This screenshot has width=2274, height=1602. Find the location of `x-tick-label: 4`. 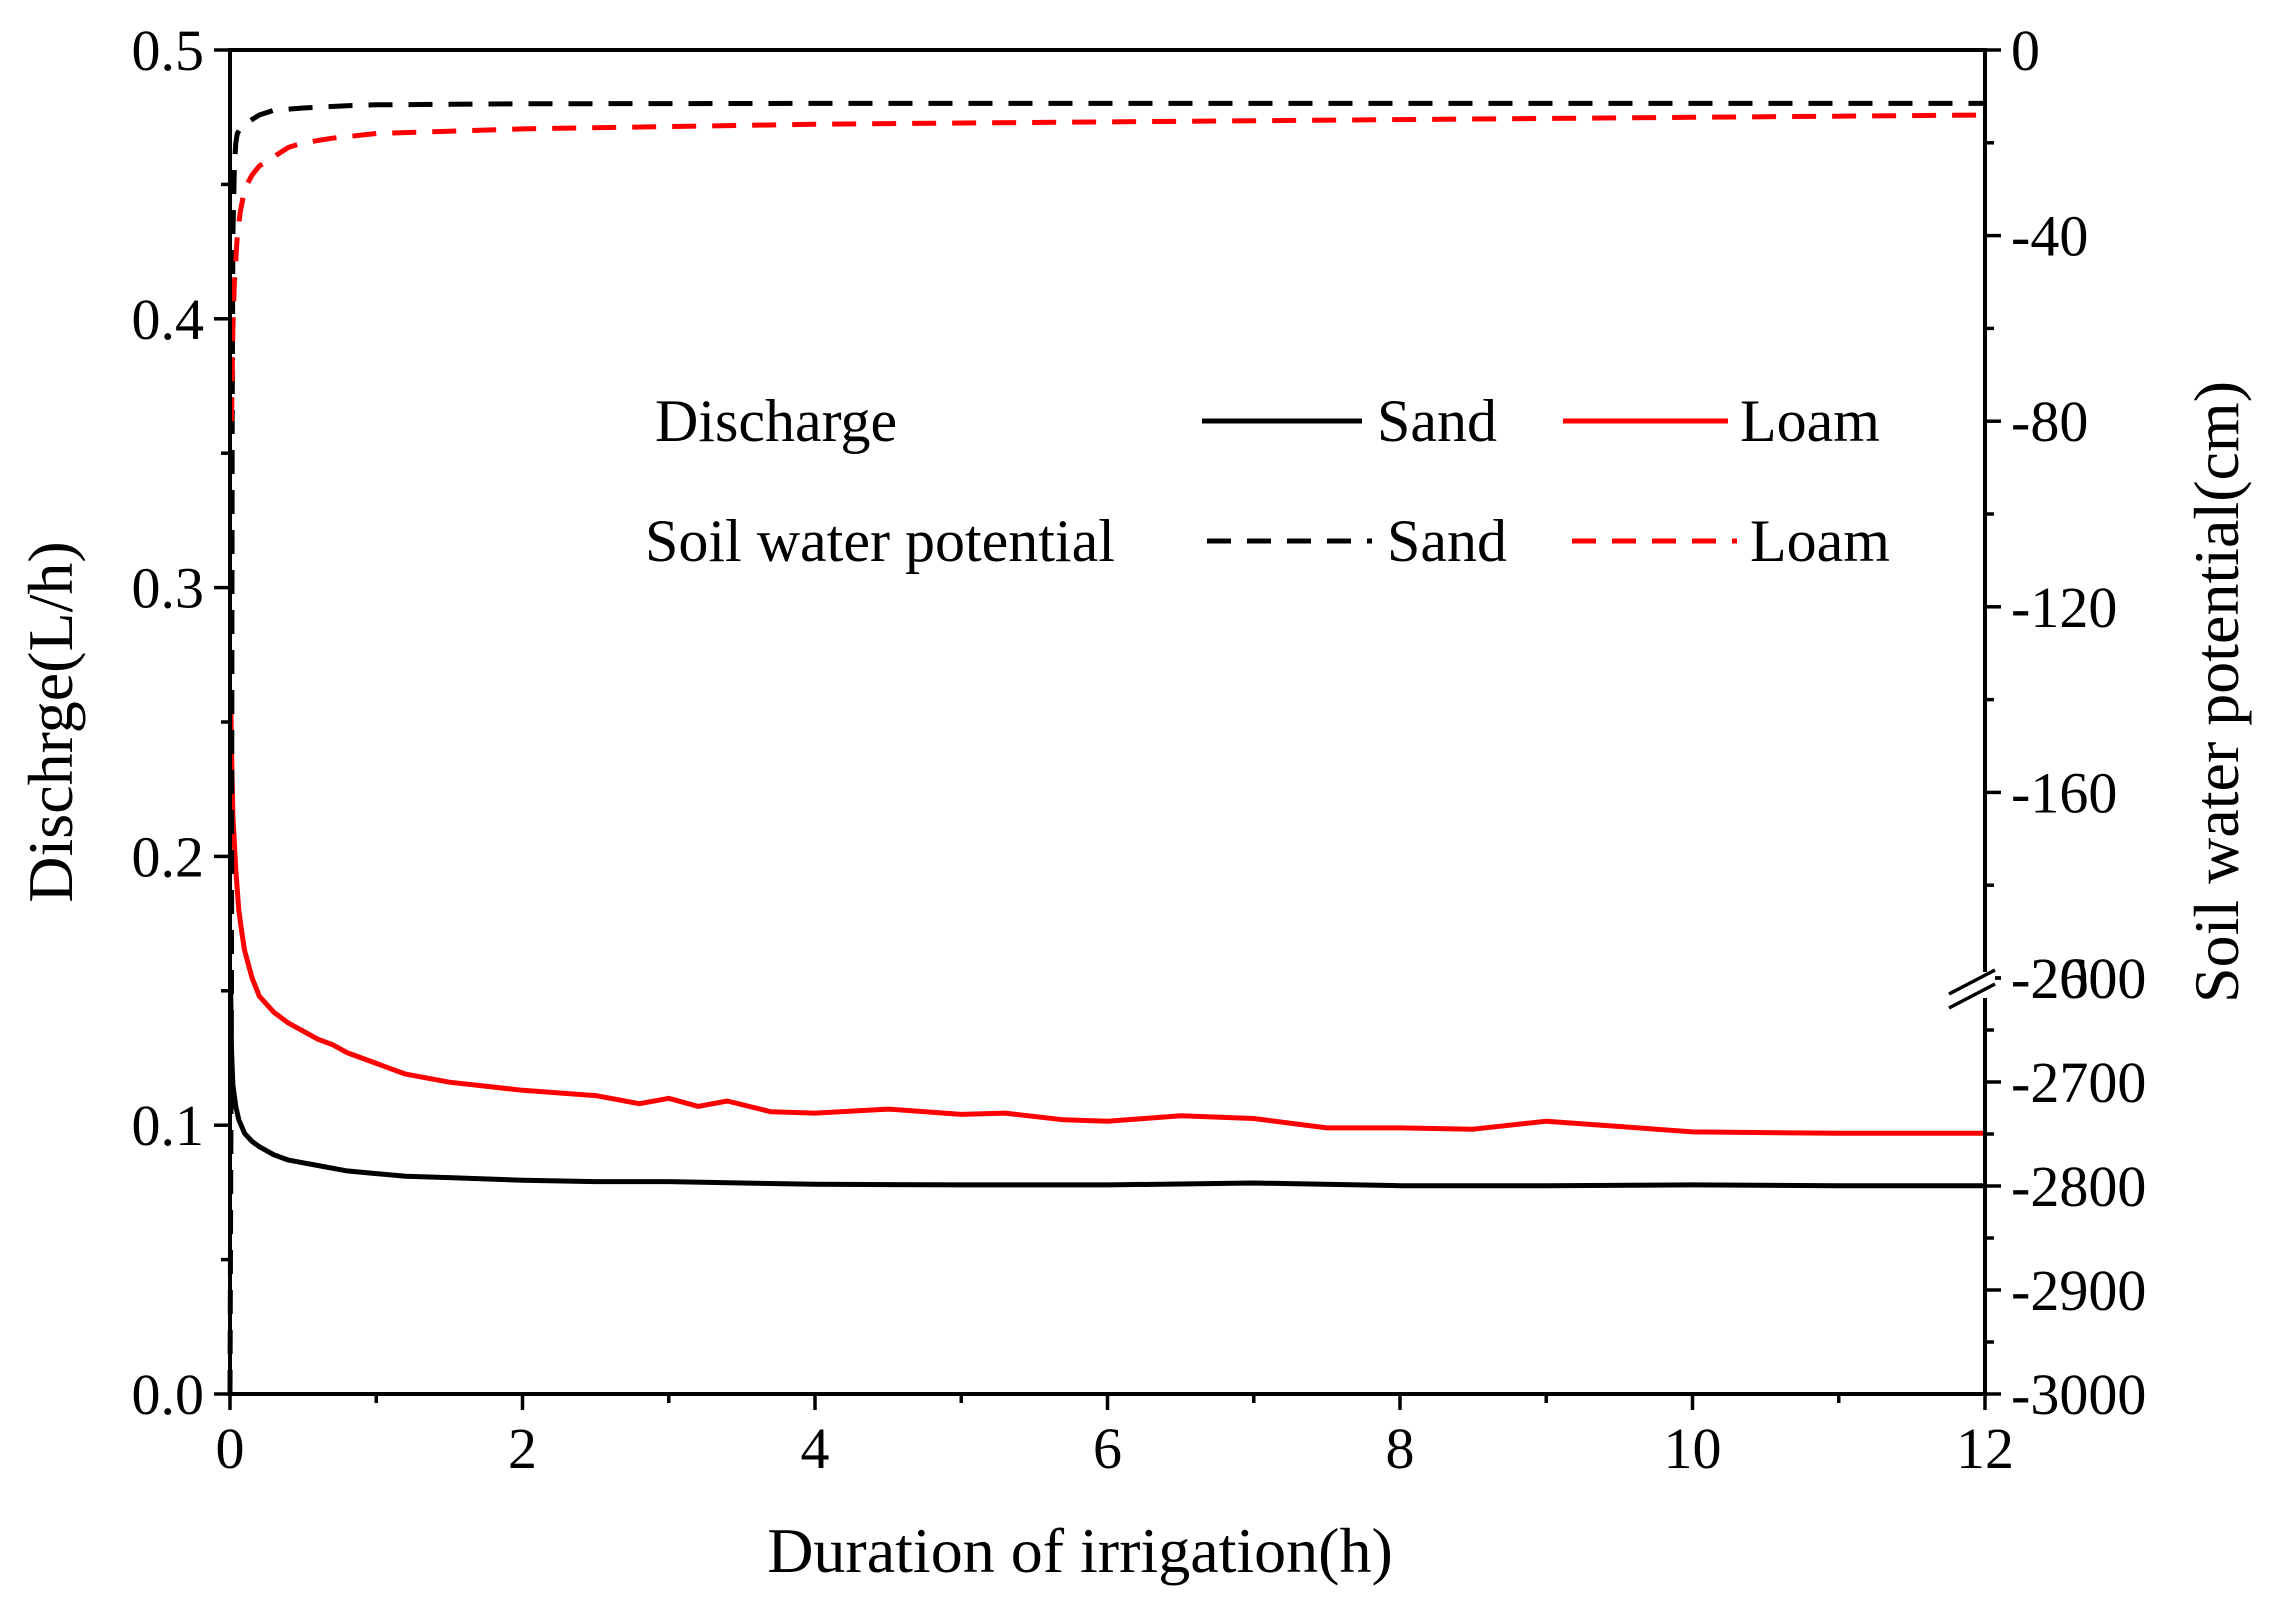

x-tick-label: 4 is located at coordinates (815, 1448).